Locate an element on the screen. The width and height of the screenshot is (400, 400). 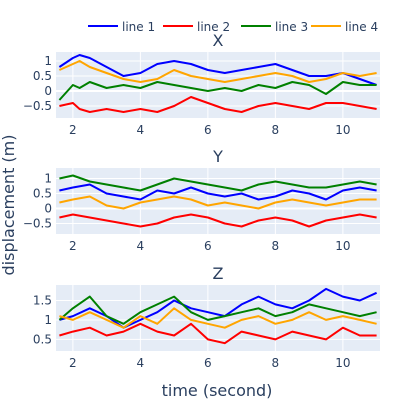
subplot-title: X is located at coordinates (218, 40).